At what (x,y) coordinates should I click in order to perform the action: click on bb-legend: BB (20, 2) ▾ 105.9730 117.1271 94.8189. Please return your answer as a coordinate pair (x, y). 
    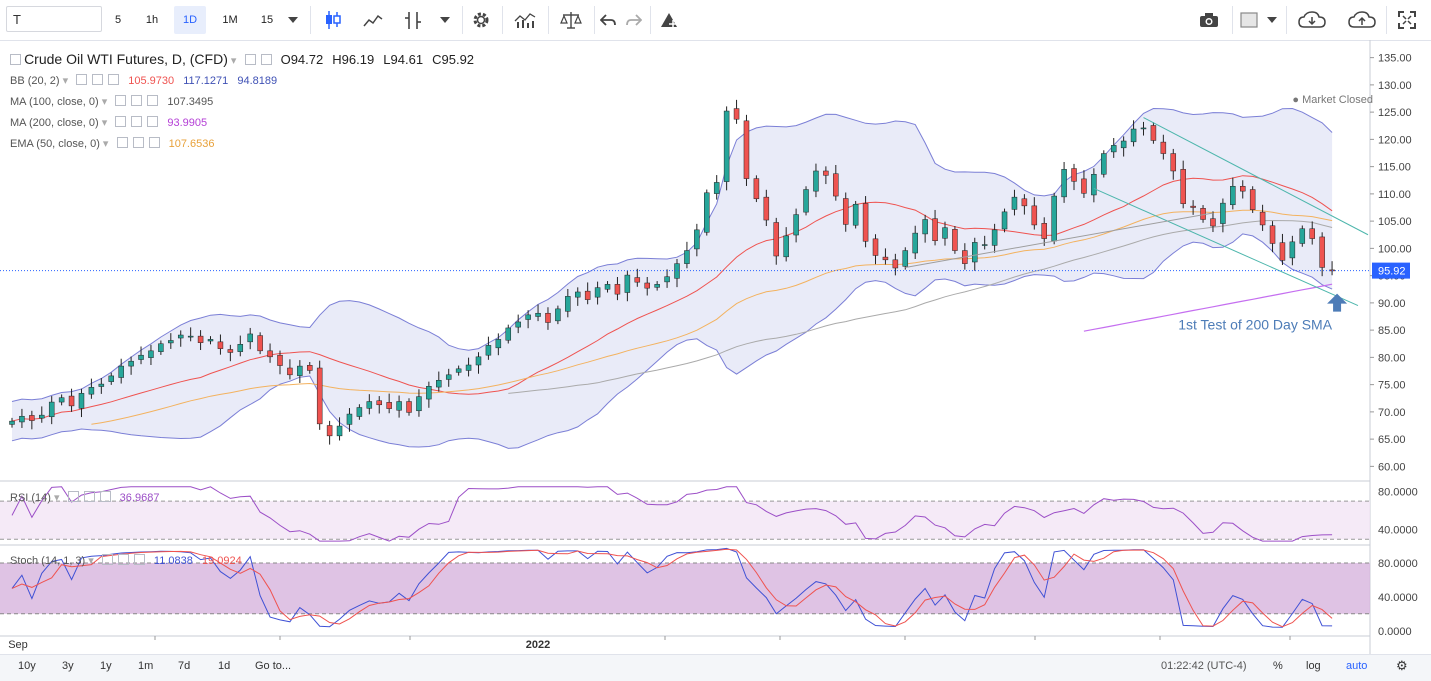
    Looking at the image, I should click on (144, 80).